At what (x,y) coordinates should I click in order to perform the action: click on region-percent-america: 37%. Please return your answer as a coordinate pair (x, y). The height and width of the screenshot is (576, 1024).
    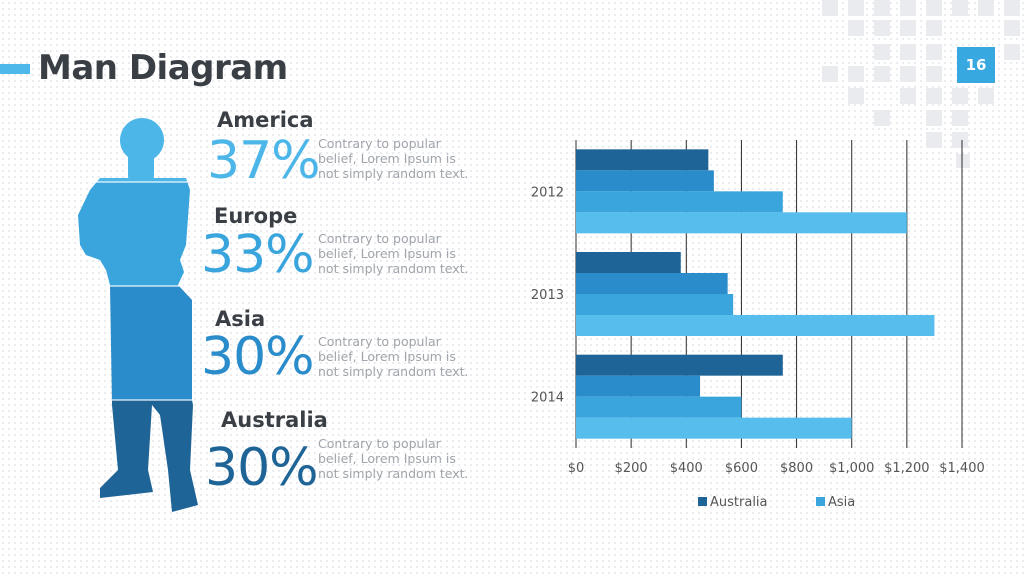
    Looking at the image, I should click on (264, 161).